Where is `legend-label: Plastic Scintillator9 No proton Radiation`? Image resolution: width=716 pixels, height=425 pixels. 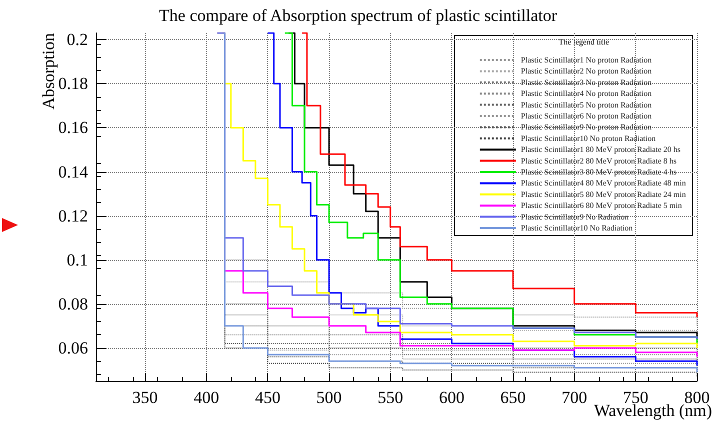 legend-label: Plastic Scintillator9 No proton Radiation is located at coordinates (586, 127).